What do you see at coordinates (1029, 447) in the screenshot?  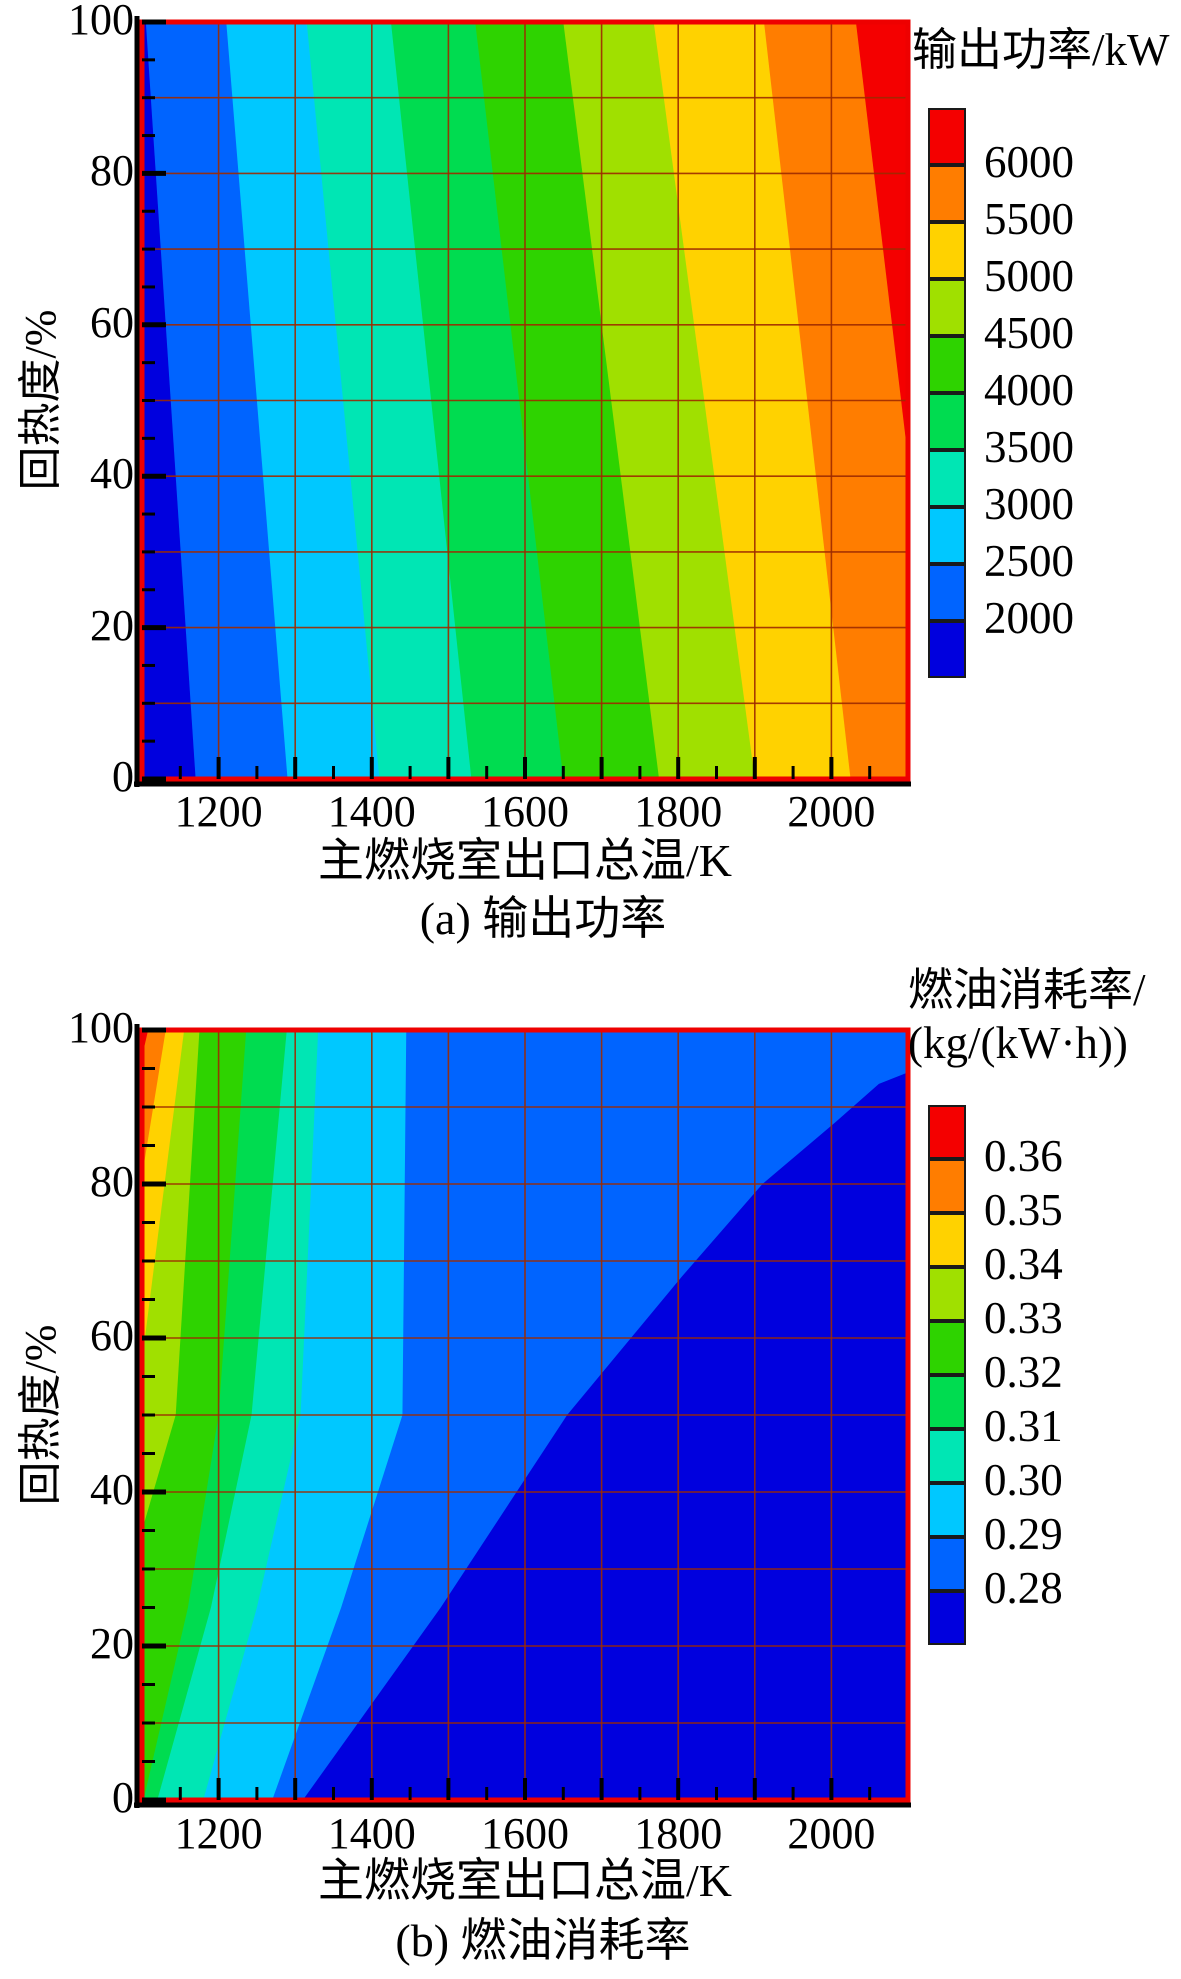 I see `colorbar-label: 3500` at bounding box center [1029, 447].